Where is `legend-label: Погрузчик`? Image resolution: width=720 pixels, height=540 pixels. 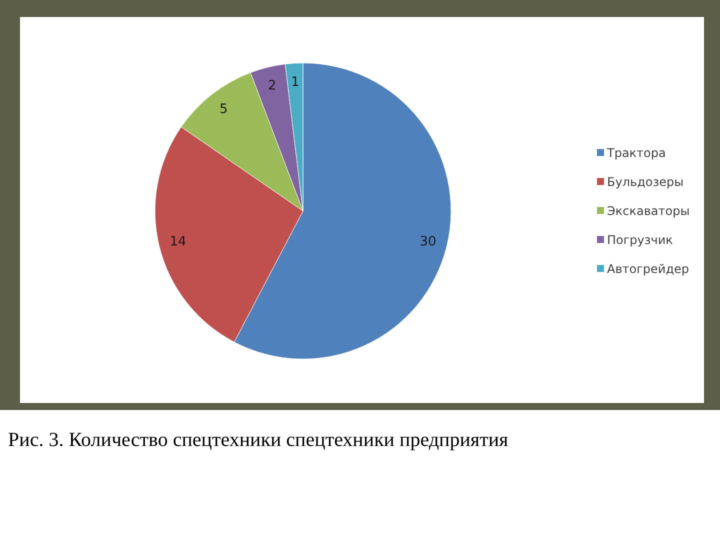
legend-label: Погрузчик is located at coordinates (640, 240).